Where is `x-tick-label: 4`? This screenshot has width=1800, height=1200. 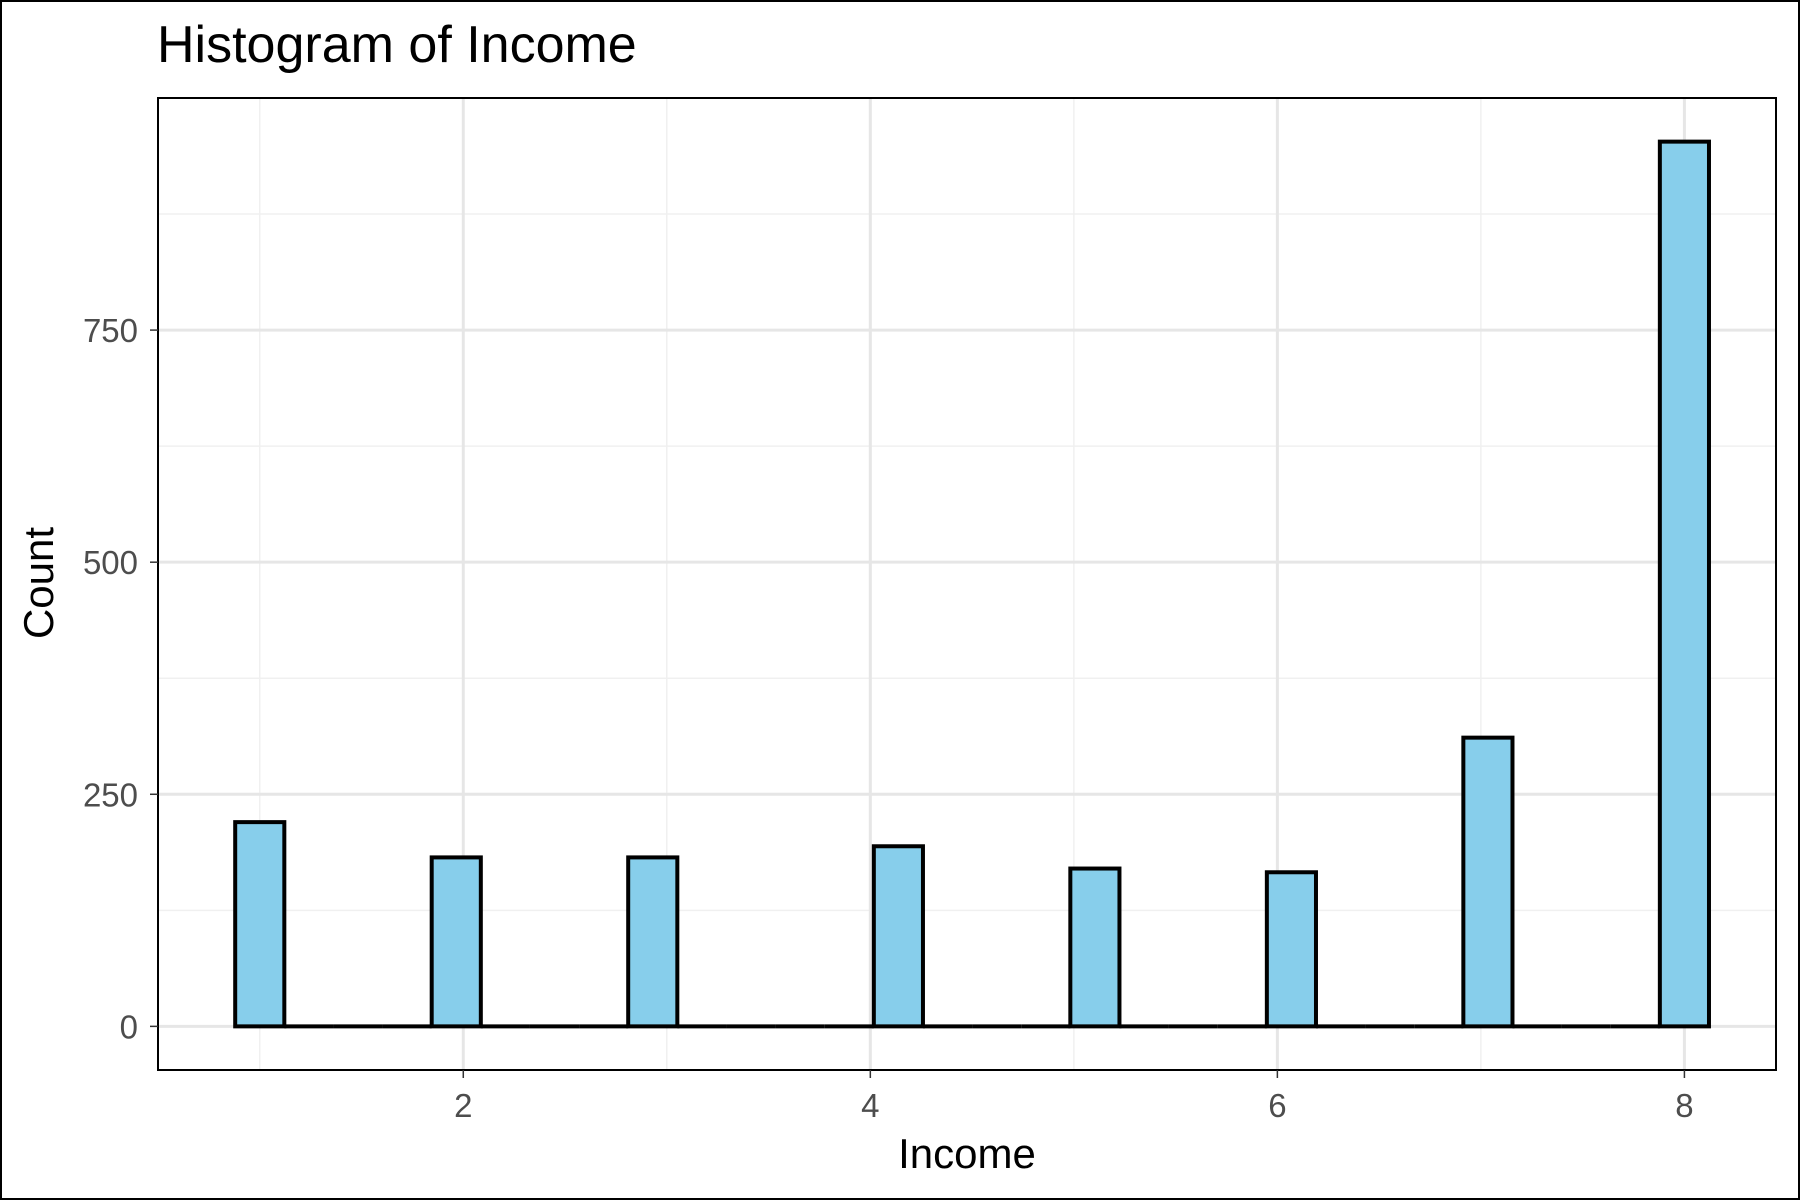
x-tick-label: 4 is located at coordinates (870, 1105).